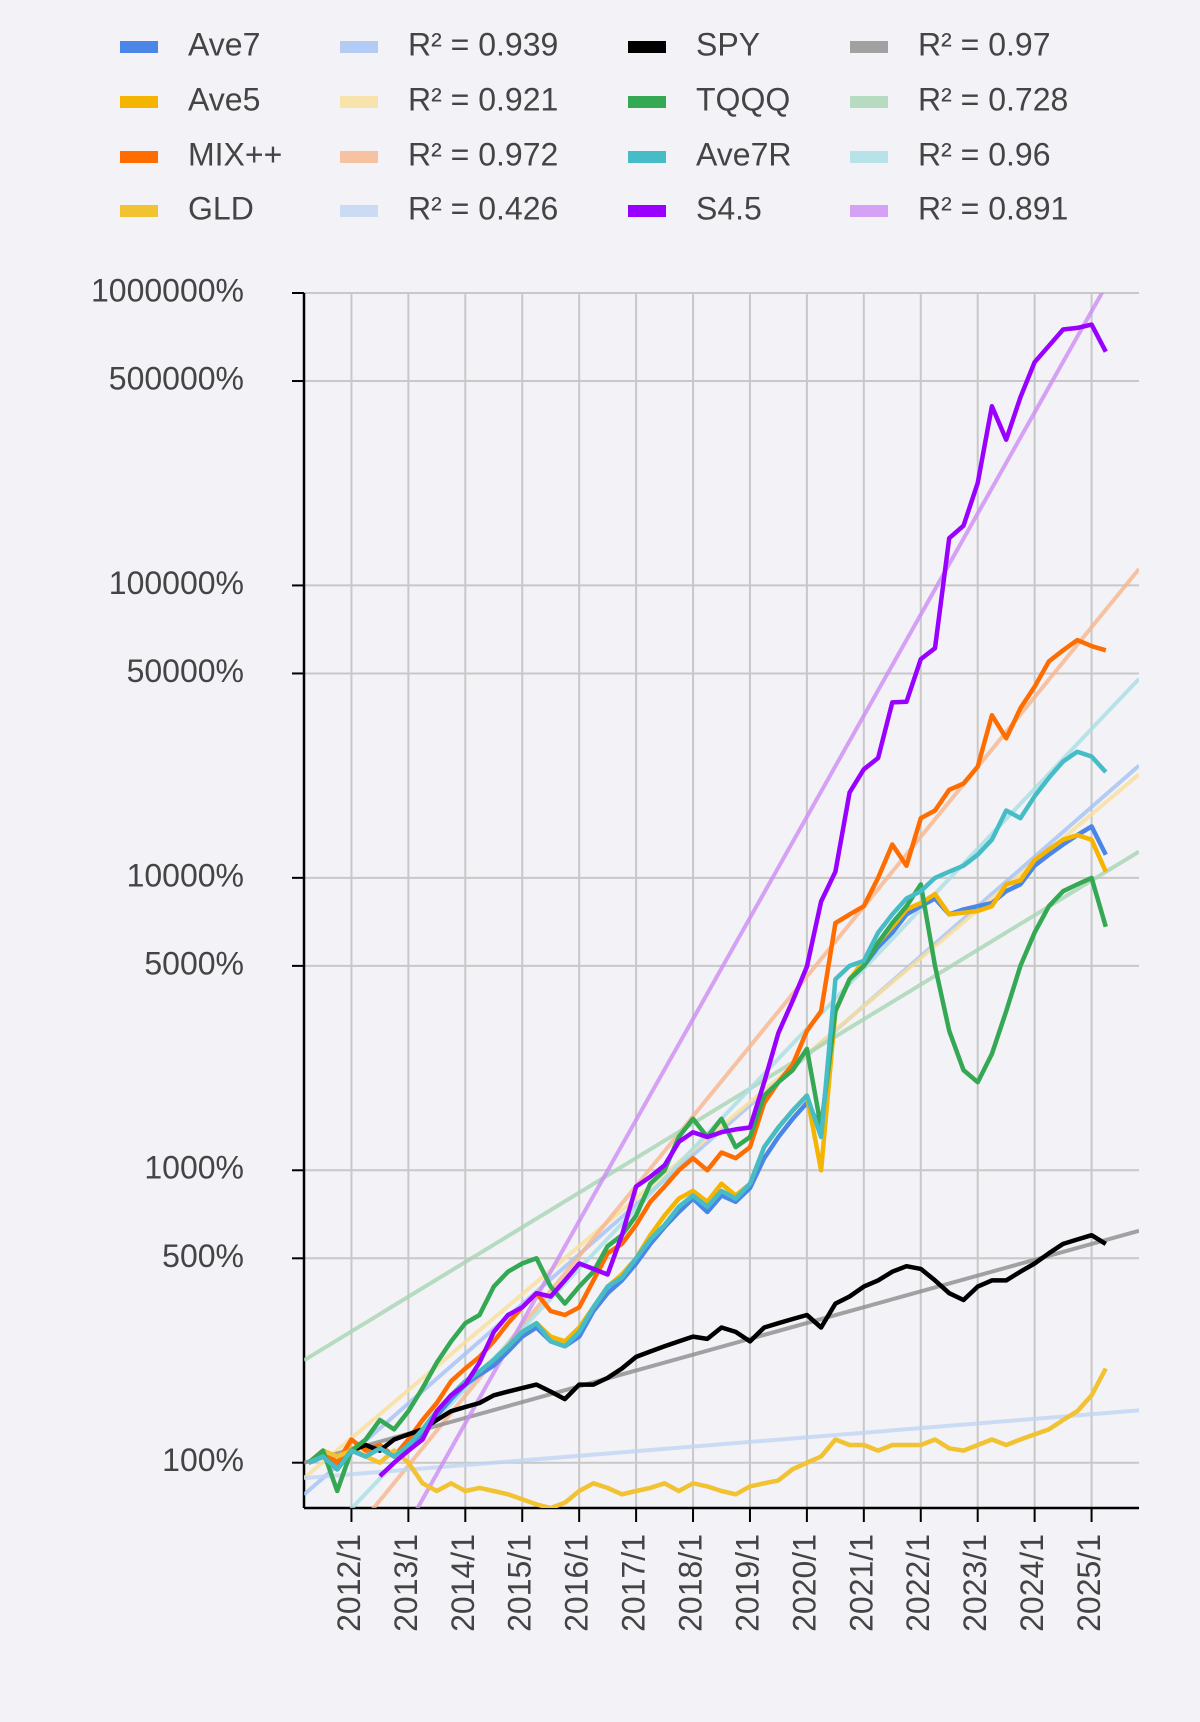  I want to click on x-tick-label: 2021/1, so click(861, 1583).